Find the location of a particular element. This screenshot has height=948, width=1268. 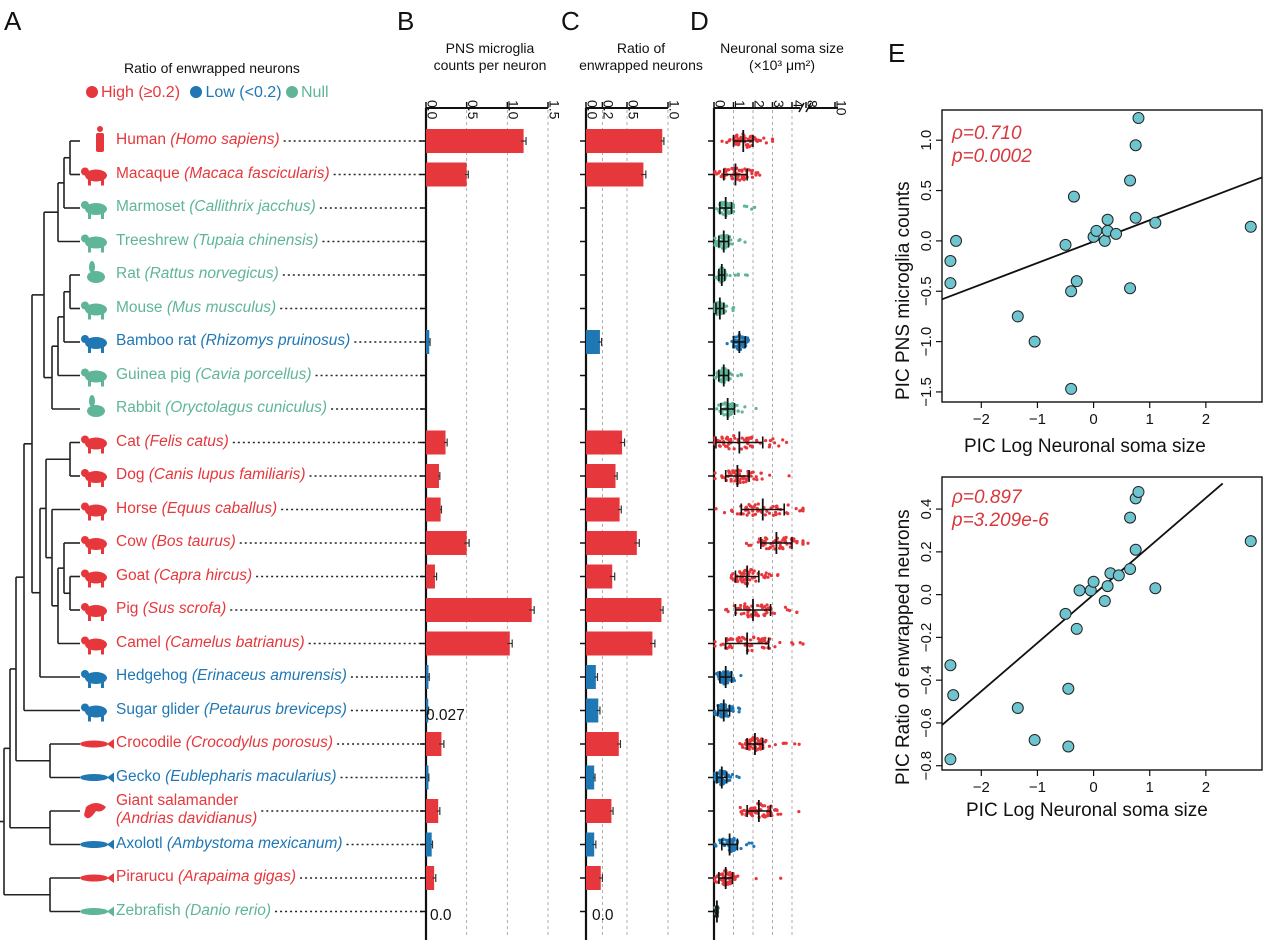

axolotl-icon is located at coordinates (97, 844).